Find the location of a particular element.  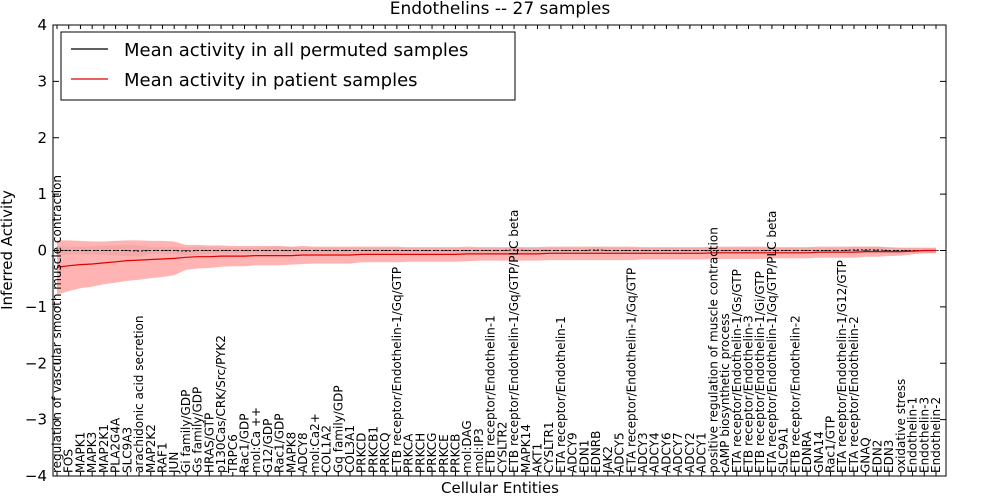

y-tick-label: 3 is located at coordinates (42, 81).